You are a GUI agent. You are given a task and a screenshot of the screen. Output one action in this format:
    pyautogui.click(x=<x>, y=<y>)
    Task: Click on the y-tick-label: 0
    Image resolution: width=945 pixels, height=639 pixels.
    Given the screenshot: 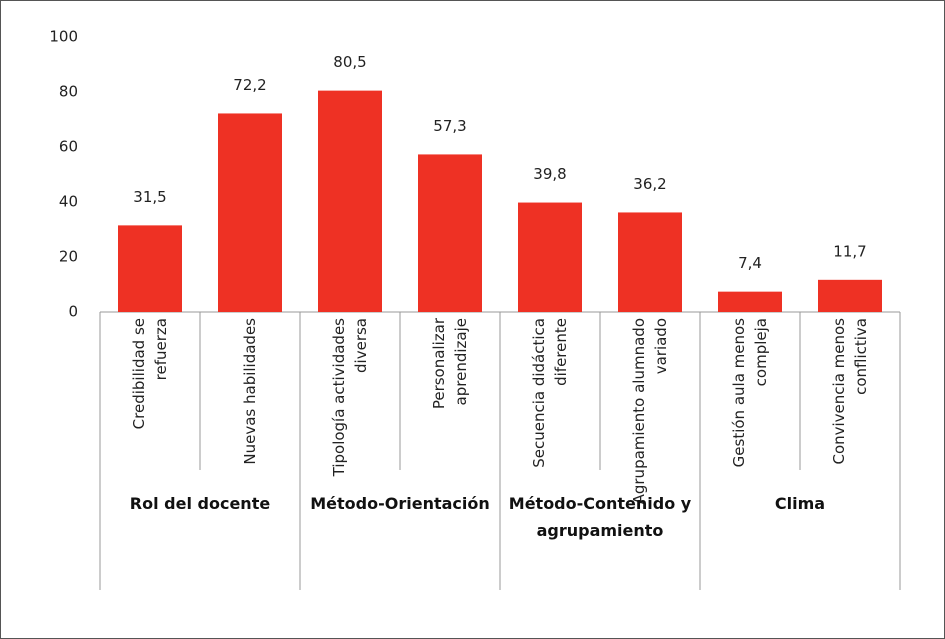 What is the action you would take?
    pyautogui.click(x=73, y=312)
    